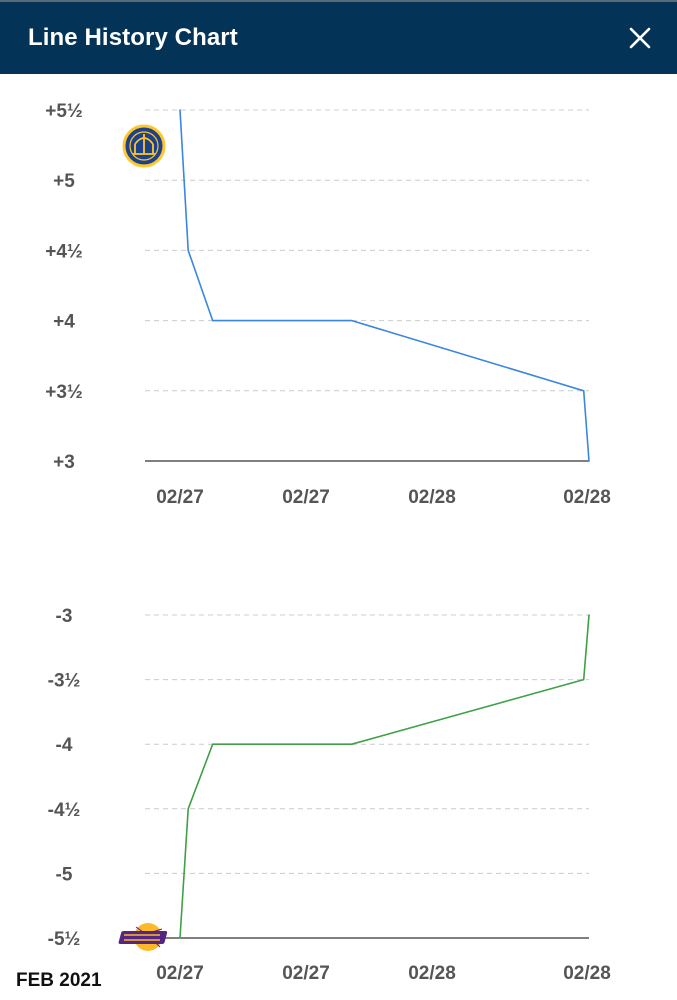 The height and width of the screenshot is (1000, 677). What do you see at coordinates (64, 874) in the screenshot?
I see `y-tick-label: -5` at bounding box center [64, 874].